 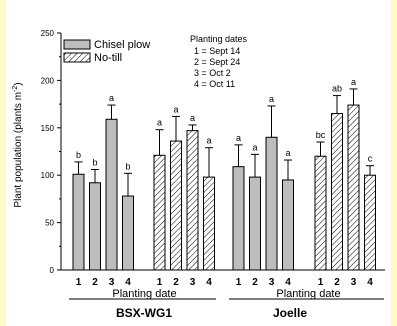 I want to click on y-tick-label: 250, so click(x=48, y=33).